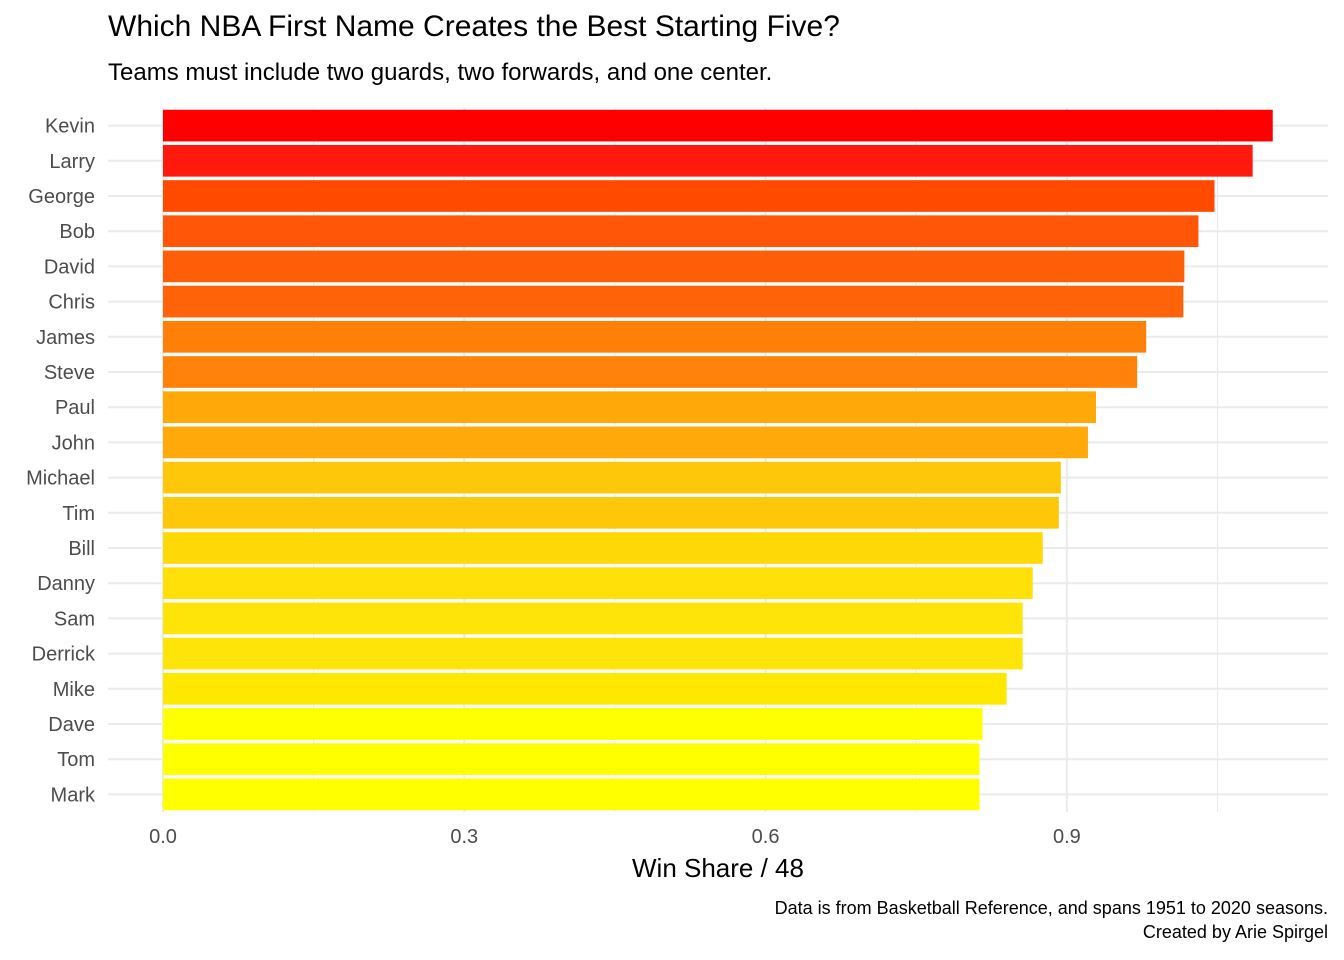  What do you see at coordinates (75, 408) in the screenshot?
I see `y-tick-label: Paul` at bounding box center [75, 408].